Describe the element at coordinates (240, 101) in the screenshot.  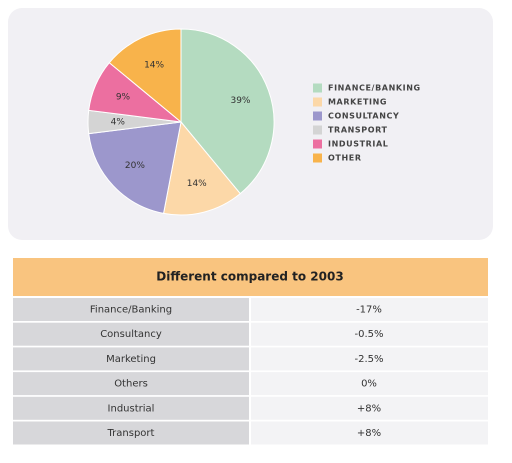
I see `slice-label: 39%` at that location.